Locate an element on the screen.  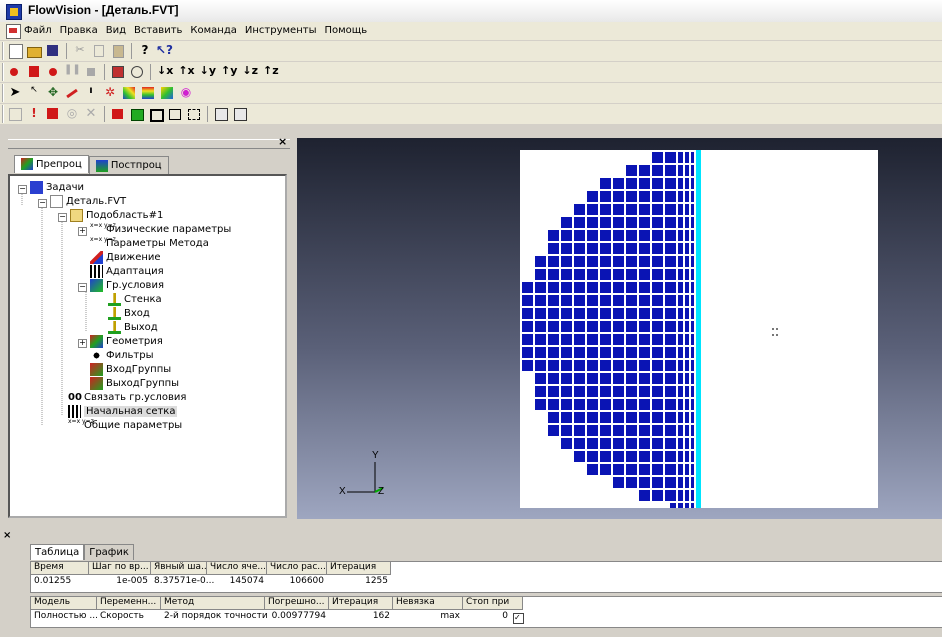
tree-item-adaptation: Адаптация is located at coordinates (127, 271).